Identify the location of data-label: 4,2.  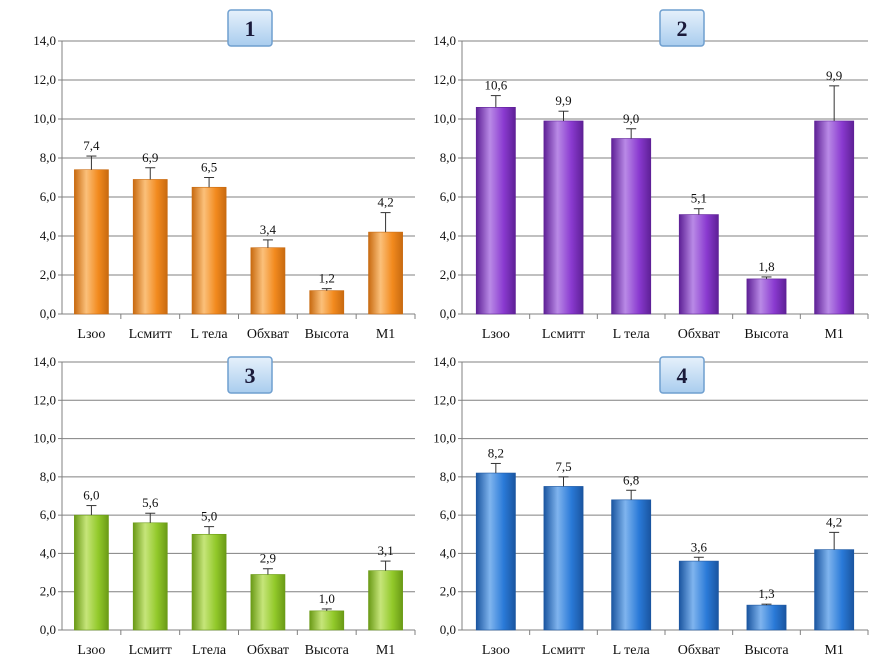
(385, 202).